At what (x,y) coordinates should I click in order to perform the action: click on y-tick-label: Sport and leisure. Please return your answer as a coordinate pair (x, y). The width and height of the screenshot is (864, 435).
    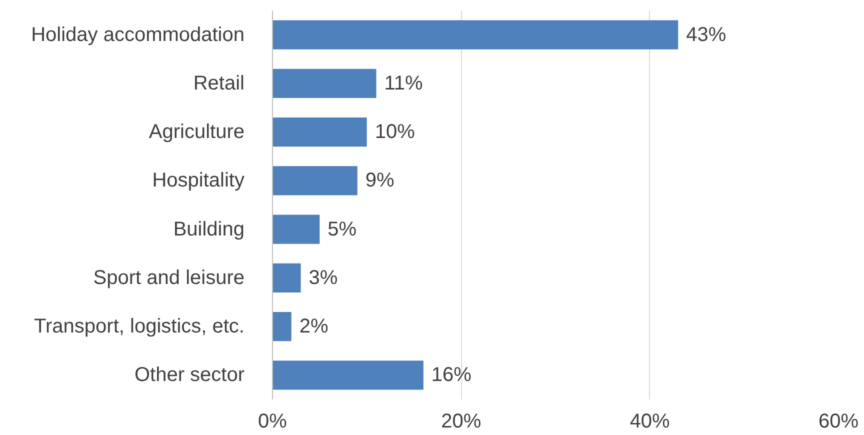
    Looking at the image, I should click on (168, 277).